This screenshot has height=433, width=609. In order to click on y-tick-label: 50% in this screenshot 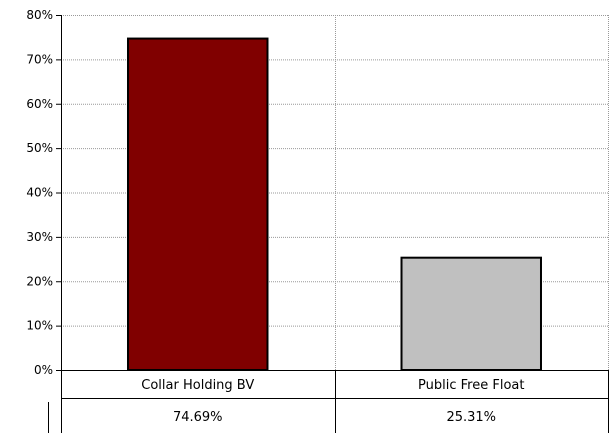, I will do `click(39, 148)`.